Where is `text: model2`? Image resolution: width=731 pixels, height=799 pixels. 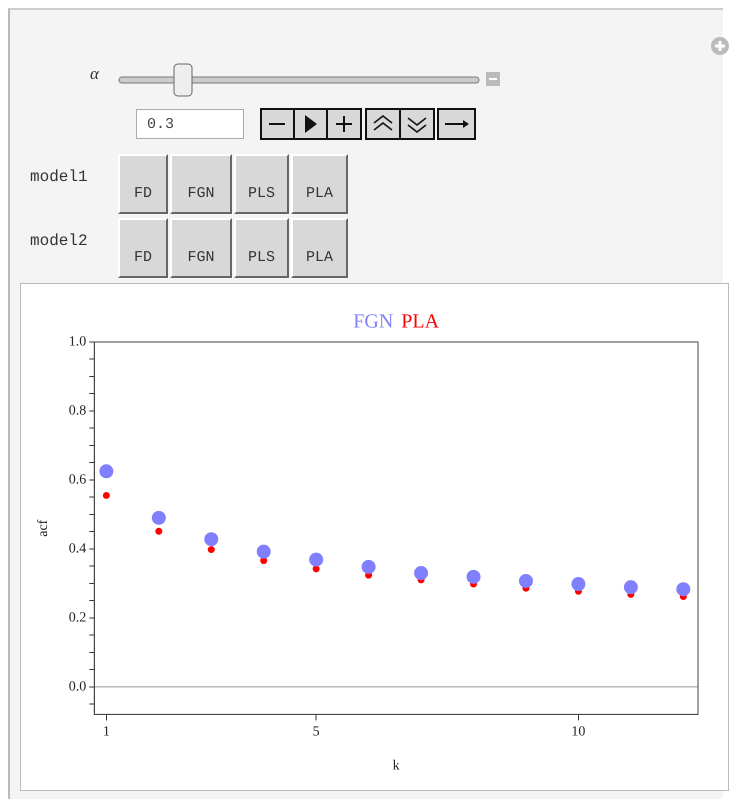
text: model2 is located at coordinates (59, 241).